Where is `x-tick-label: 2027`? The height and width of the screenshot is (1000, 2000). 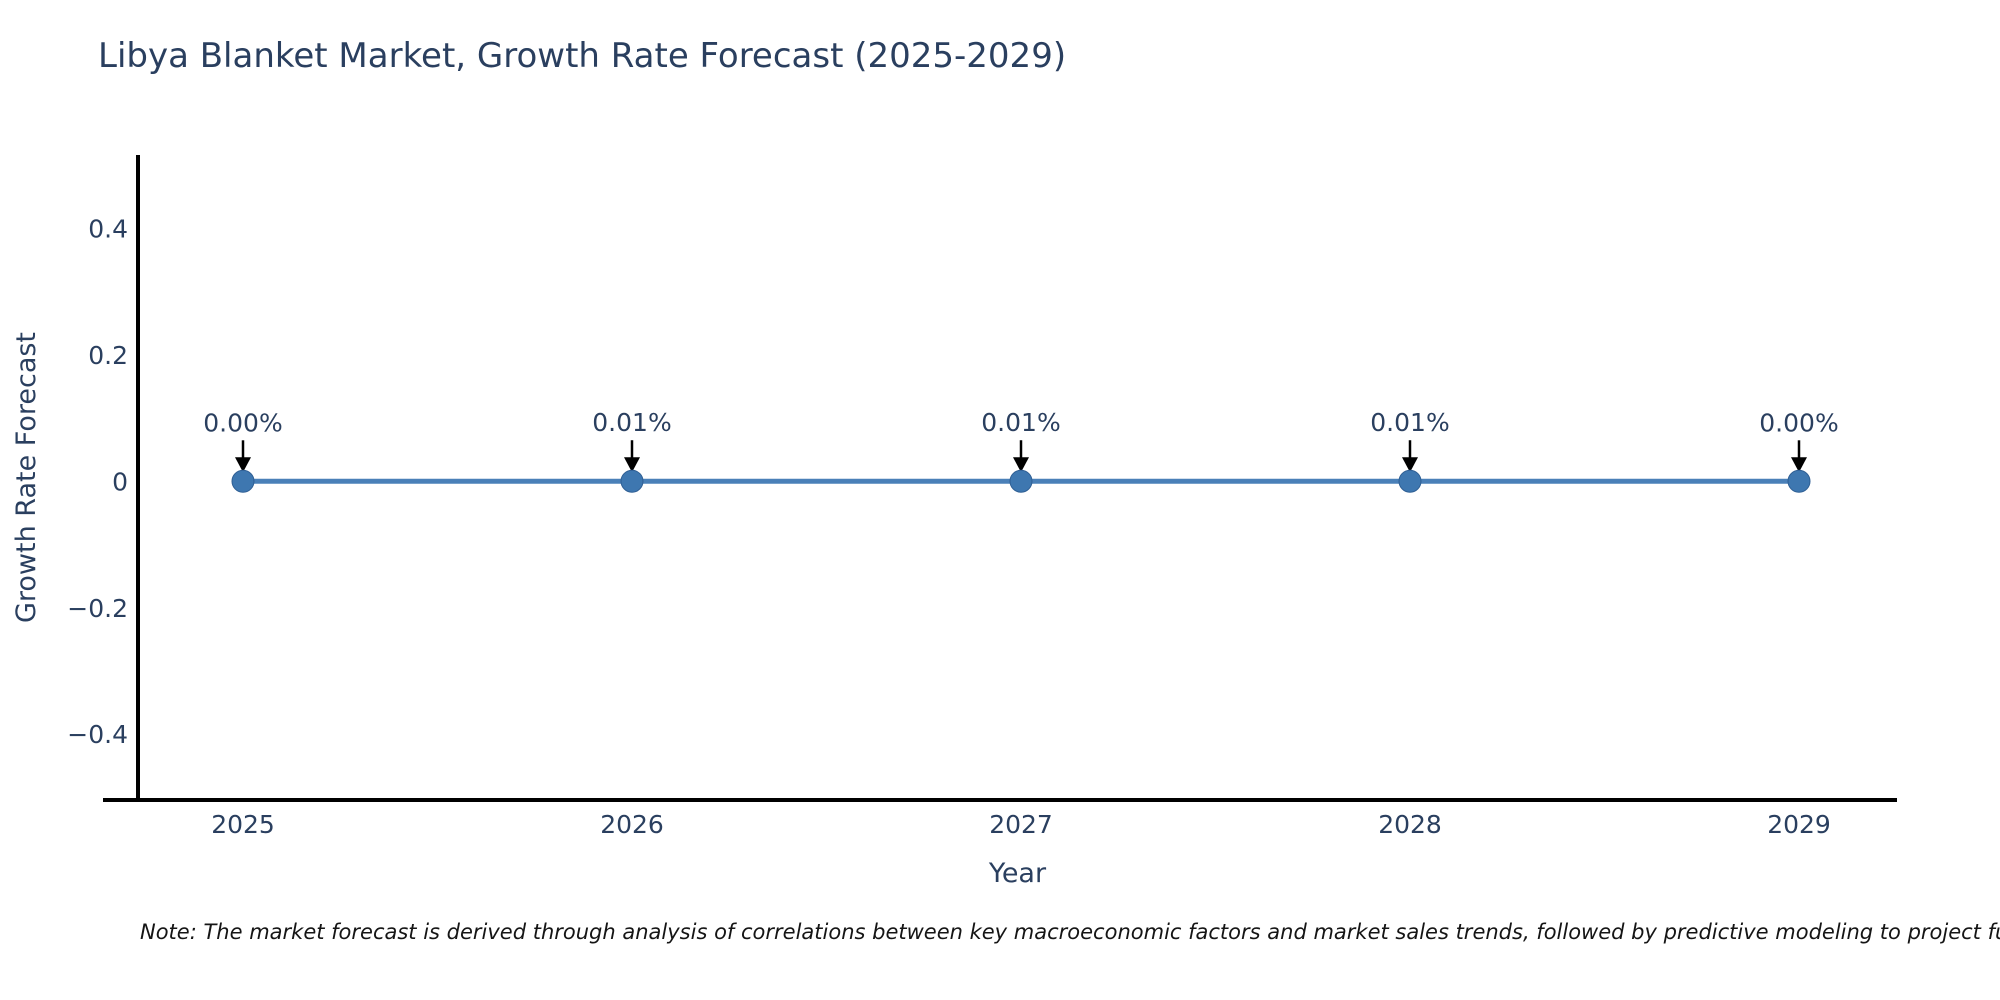
x-tick-label: 2027 is located at coordinates (1021, 824).